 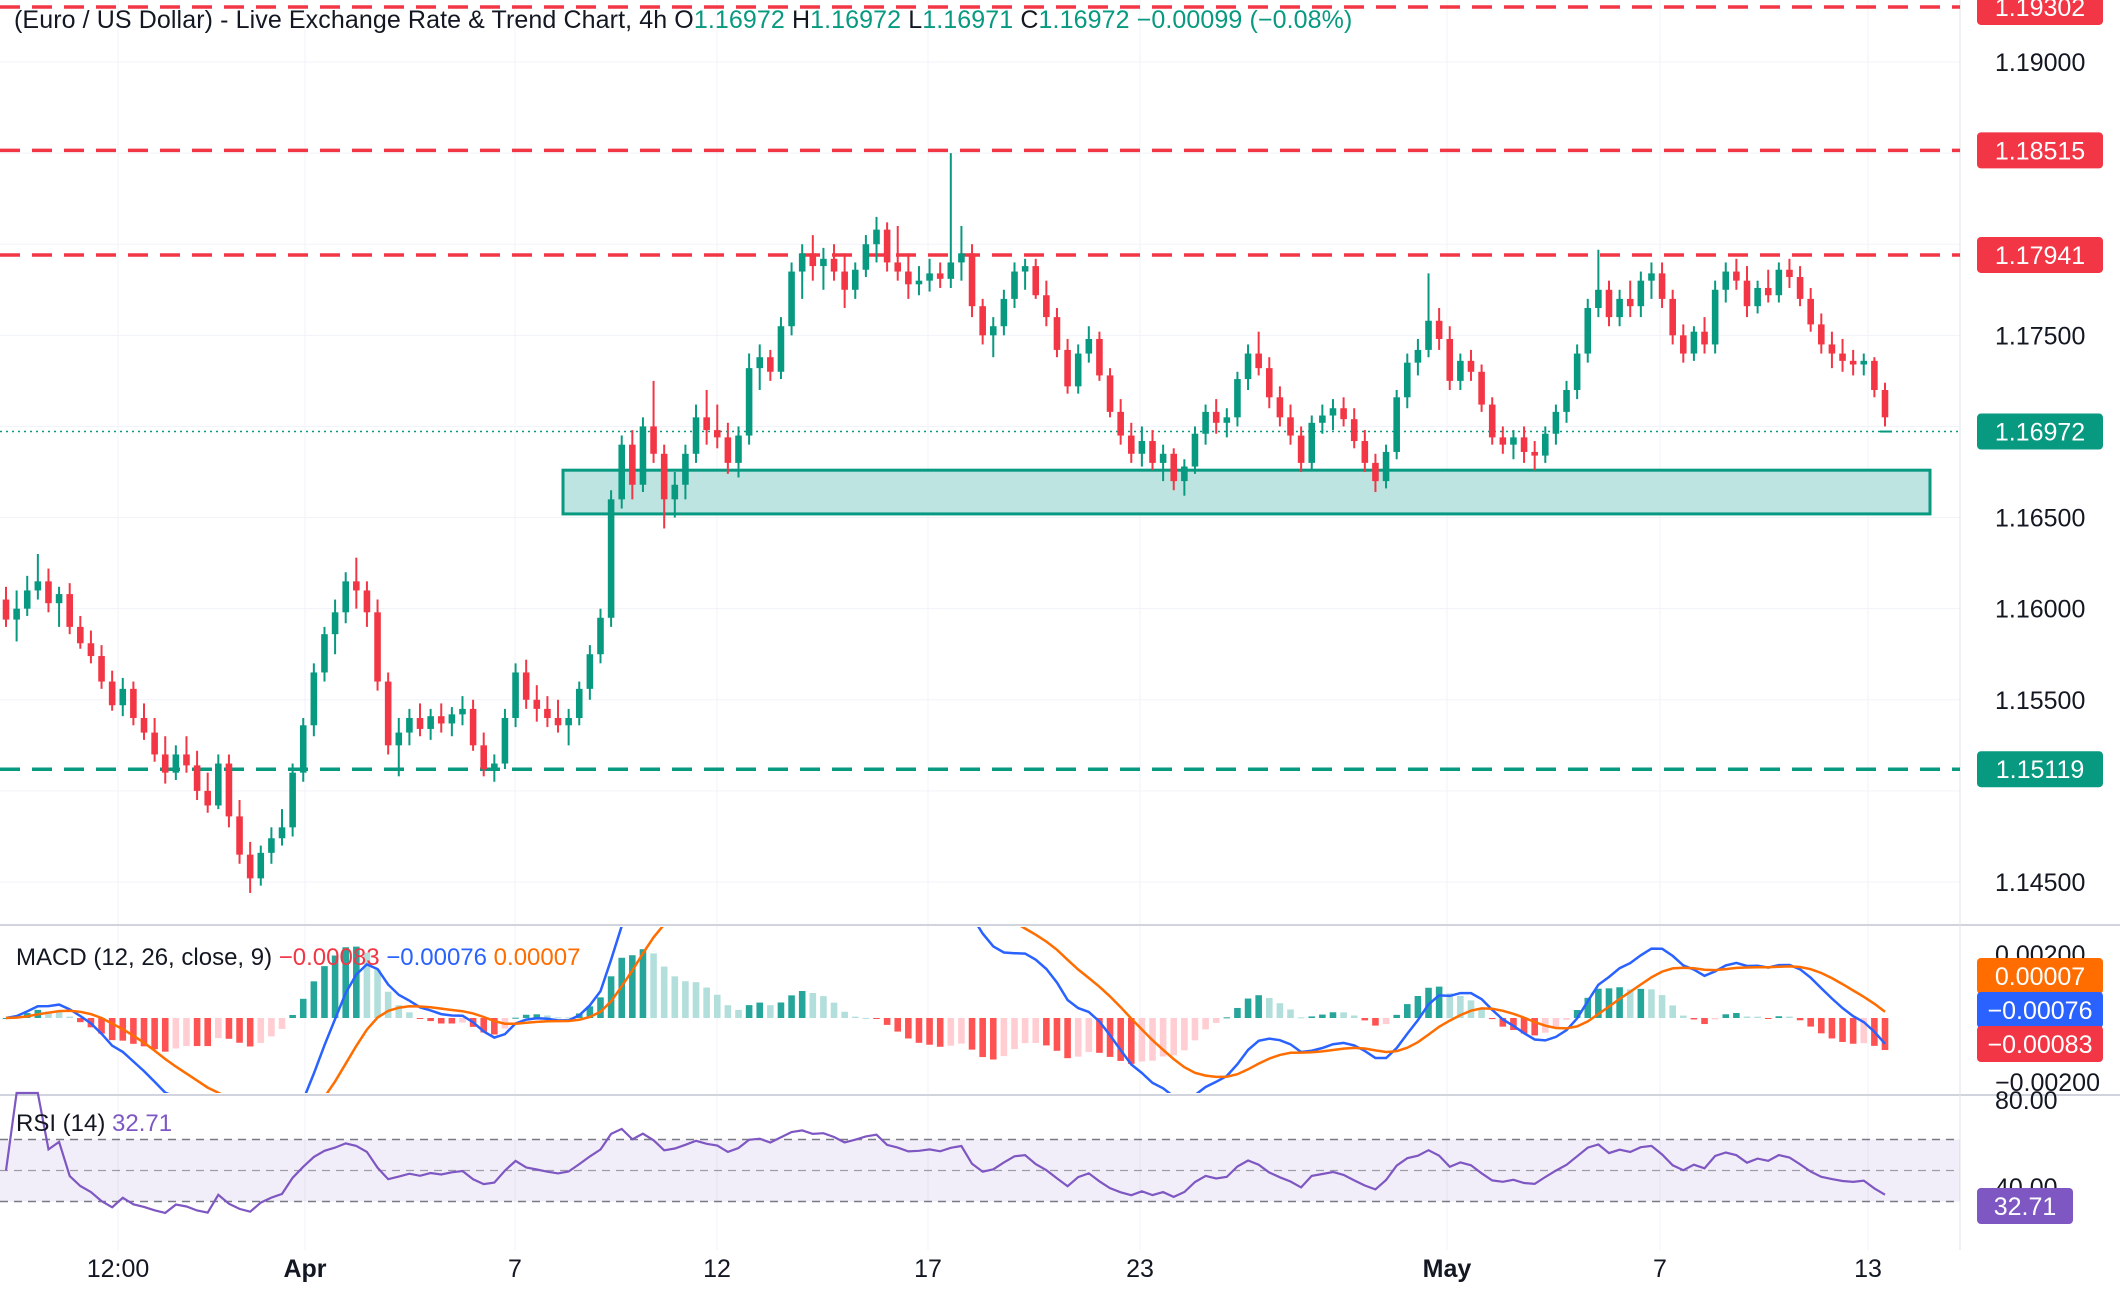 I want to click on resistance-price-badge: 1.19302, so click(x=2040, y=11).